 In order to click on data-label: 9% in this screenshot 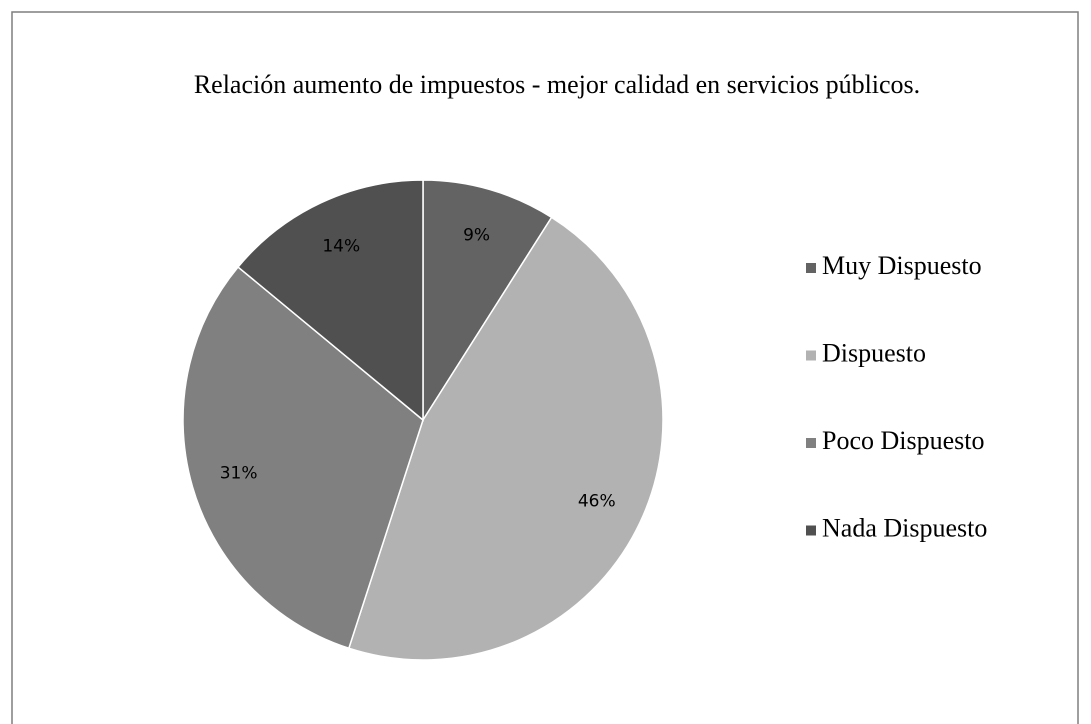, I will do `click(476, 236)`.